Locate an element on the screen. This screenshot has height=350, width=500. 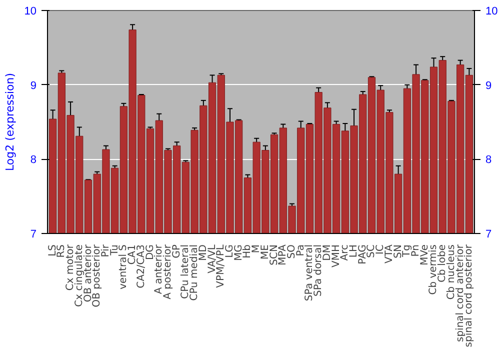
x-tick-label: Cb lobe is located at coordinates (442, 263).